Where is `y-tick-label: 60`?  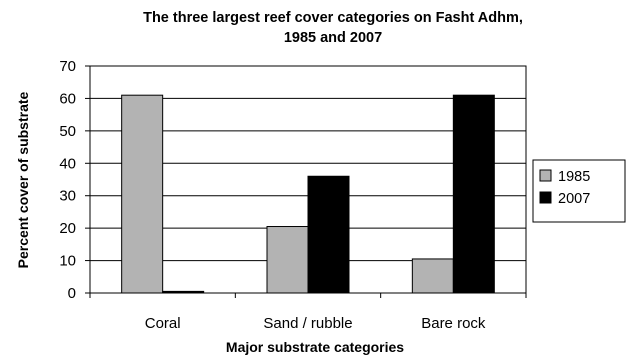
y-tick-label: 60 is located at coordinates (67, 98).